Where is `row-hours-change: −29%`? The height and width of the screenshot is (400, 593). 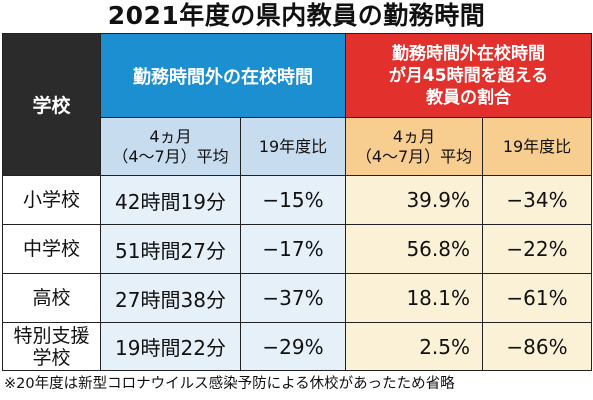
row-hours-change: −29% is located at coordinates (293, 346).